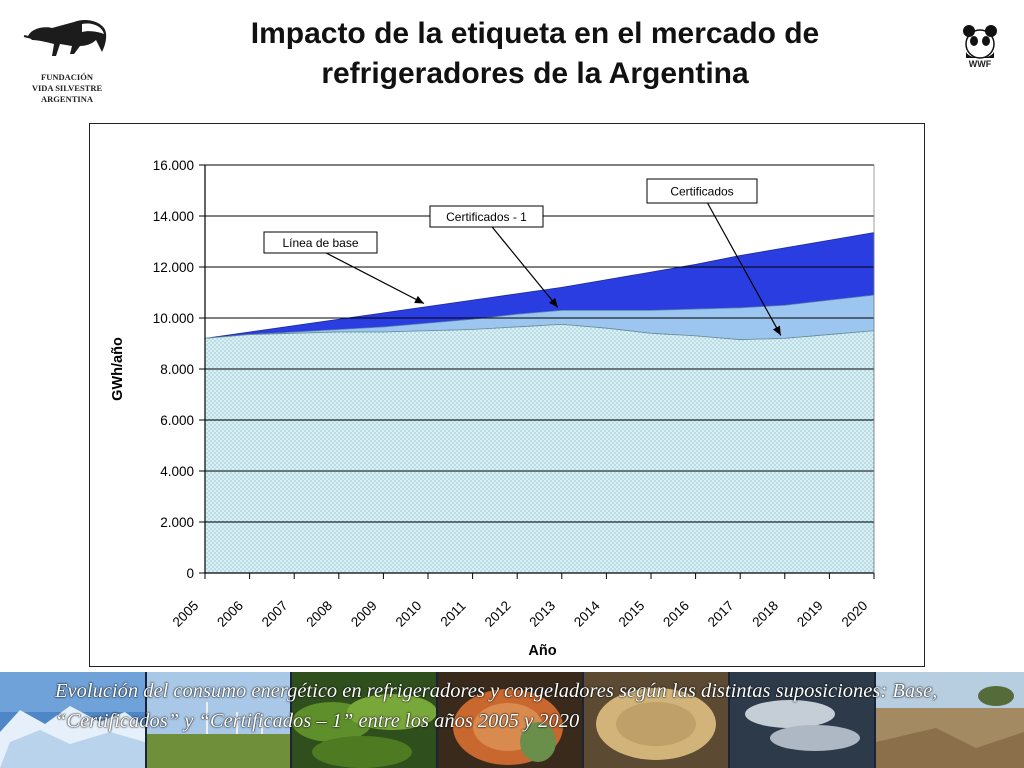 This screenshot has height=768, width=1024. I want to click on x-tick-label: 2016, so click(676, 614).